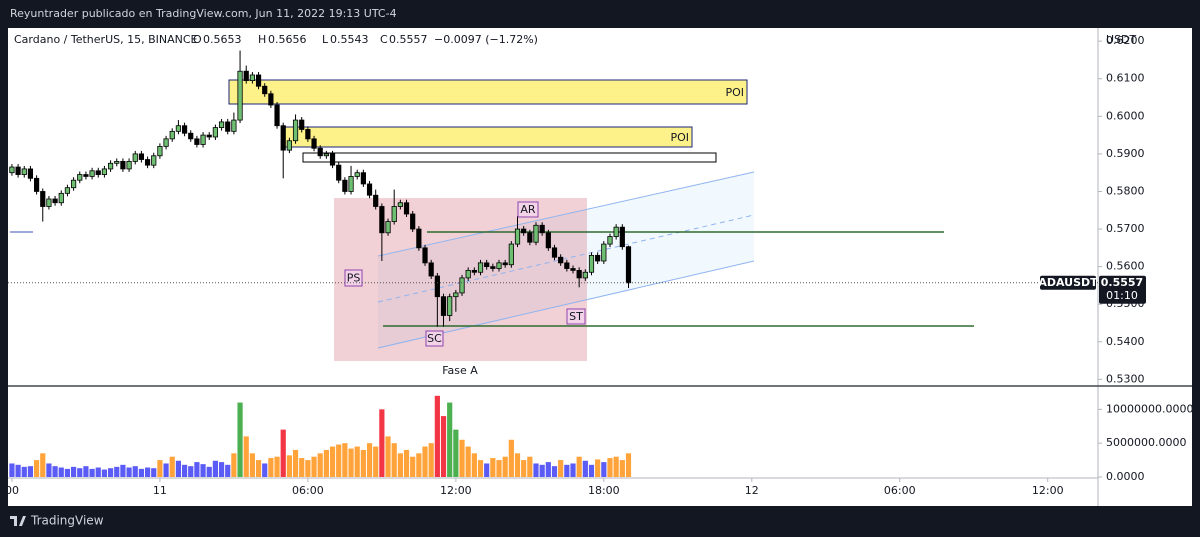  Describe the element at coordinates (1125, 78) in the screenshot. I see `y-tick-label: 0.6100` at that location.